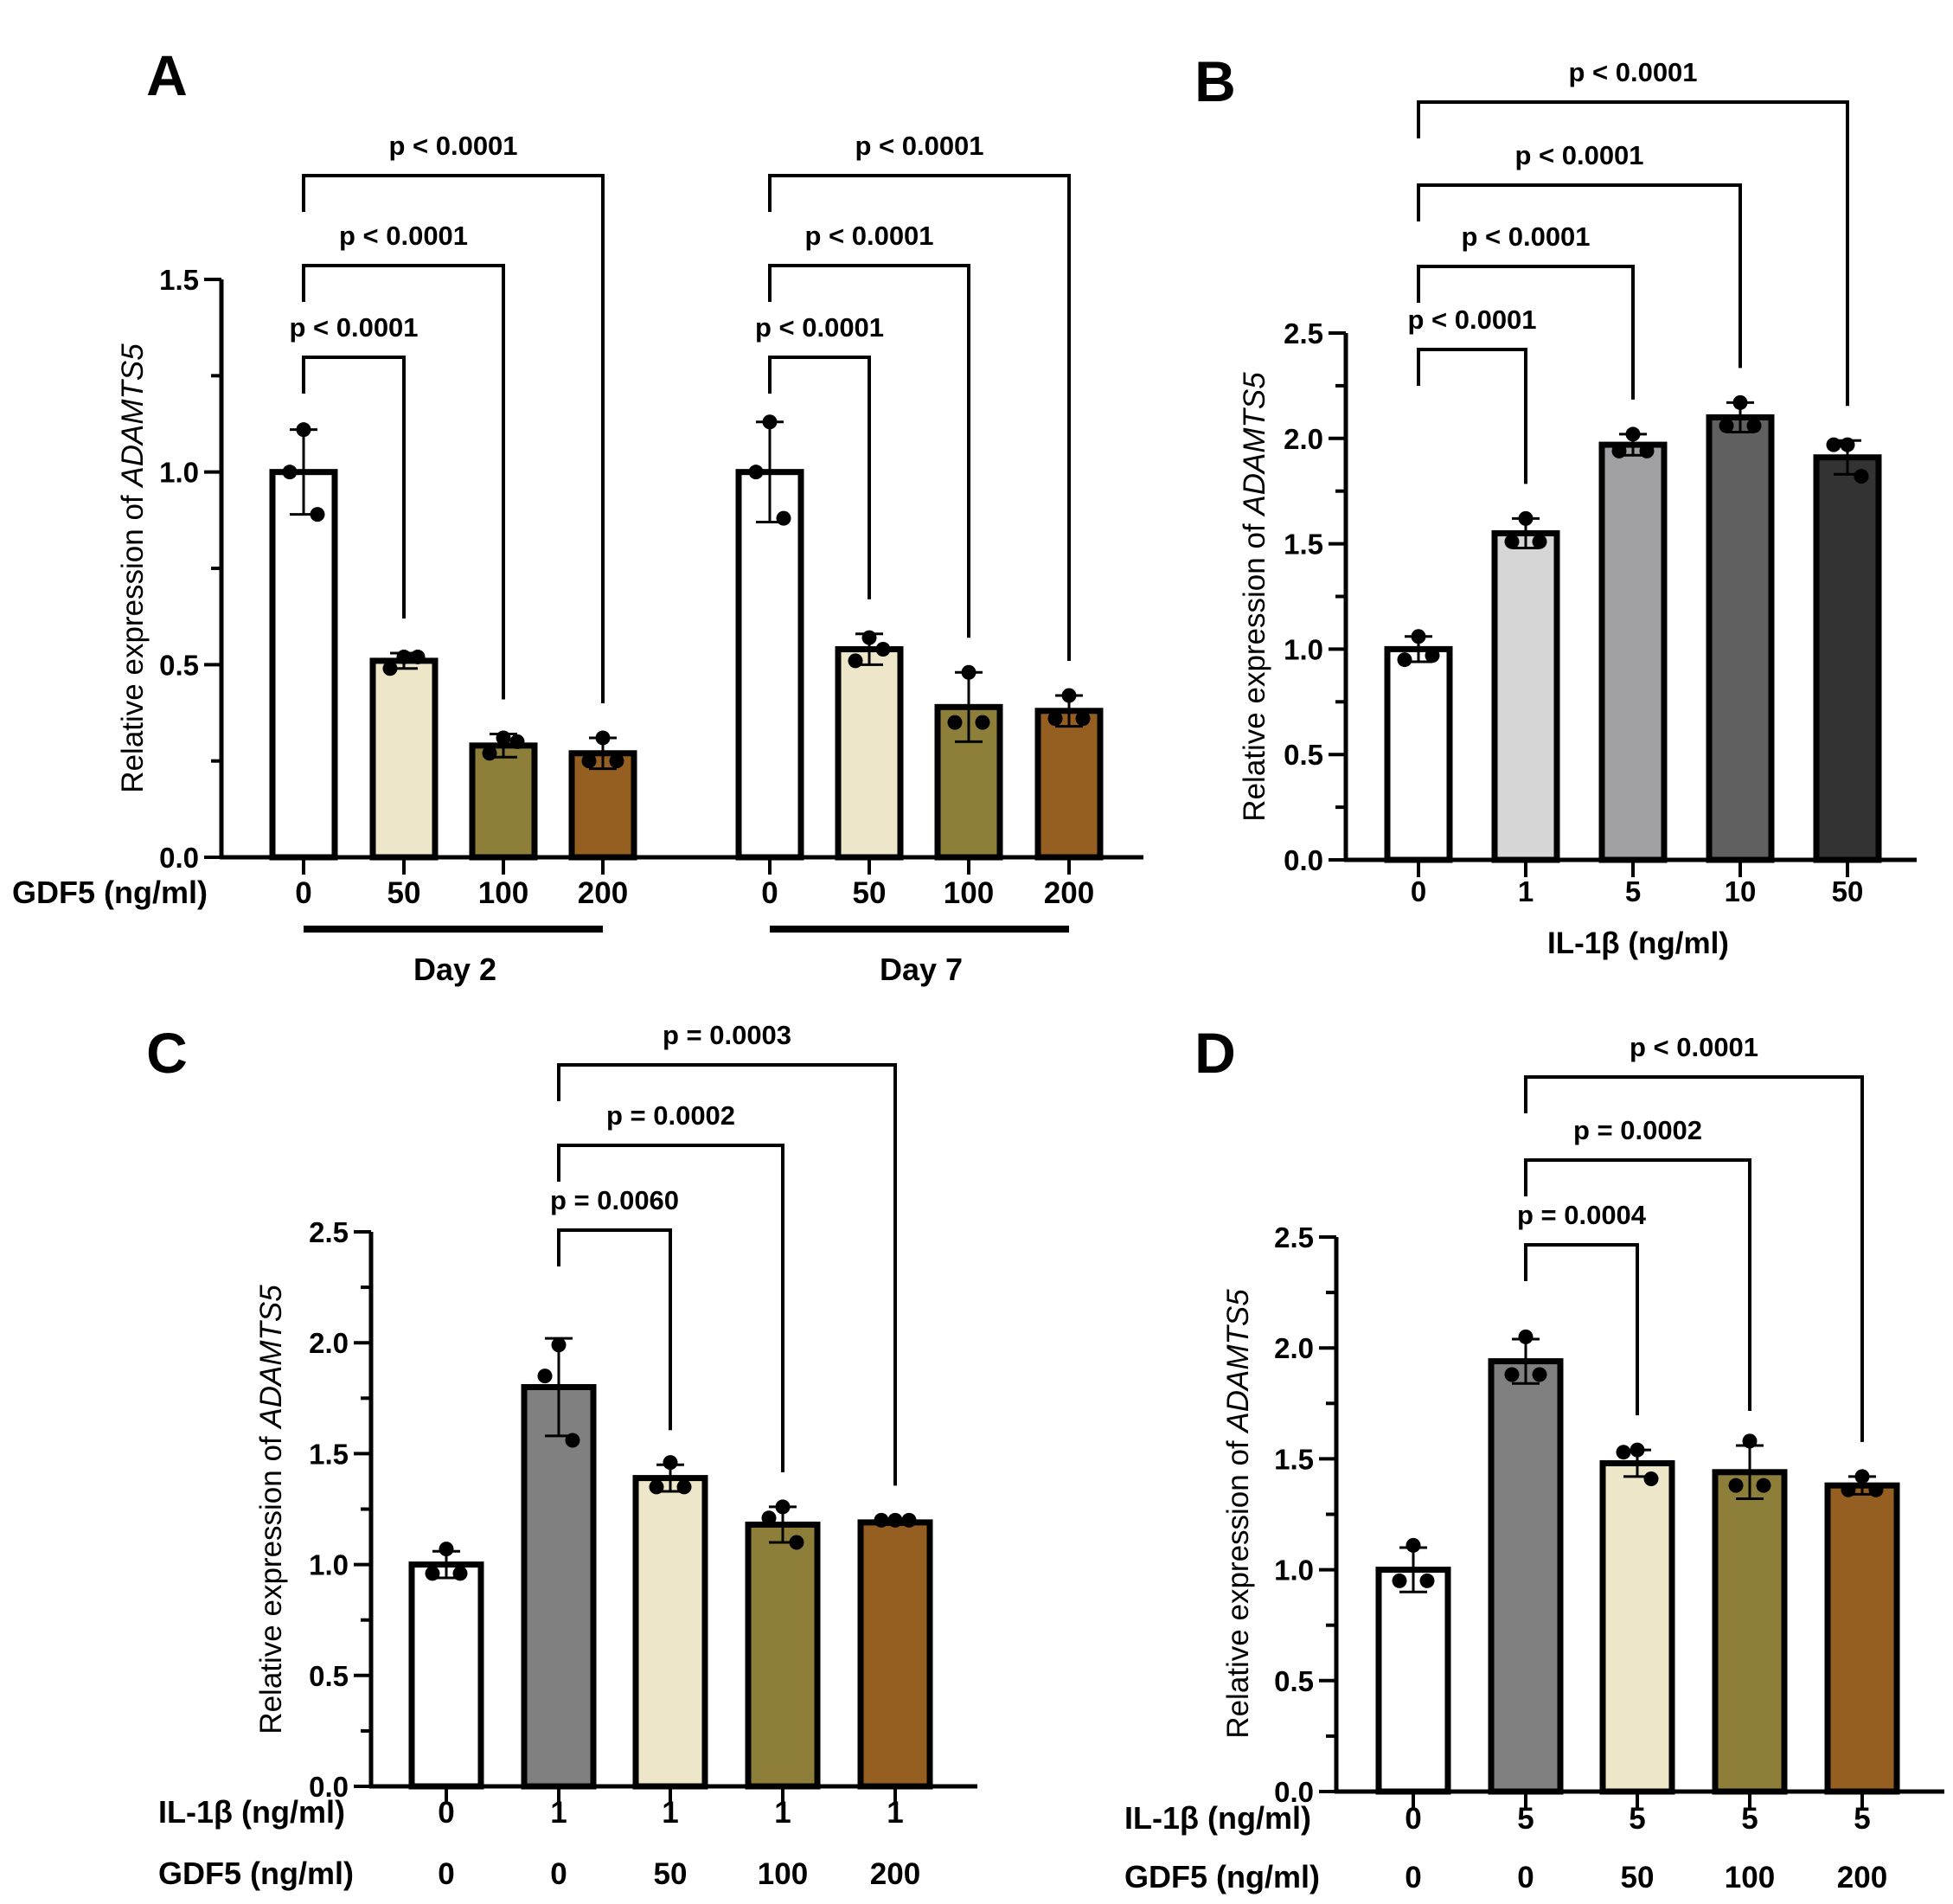  I want to click on y-axis-title: Relative expression of ADAMTS5, so click(133, 568).